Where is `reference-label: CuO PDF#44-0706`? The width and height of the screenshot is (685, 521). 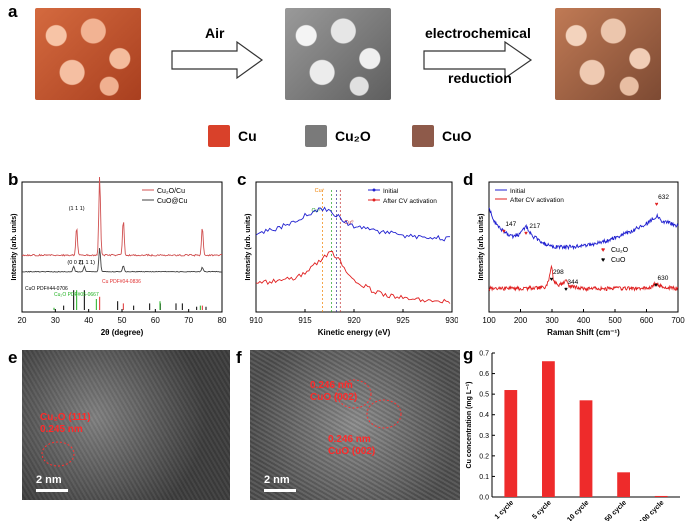
reference-label: CuO PDF#44-0706 is located at coordinates (46, 289).